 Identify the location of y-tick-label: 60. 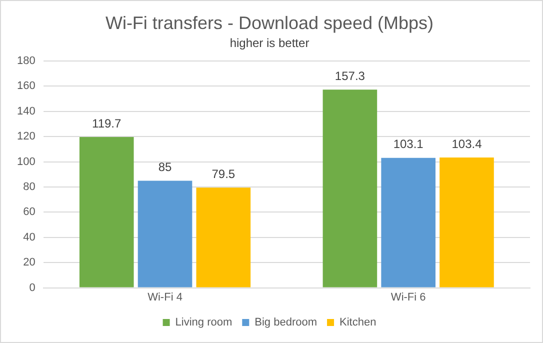
(29, 212).